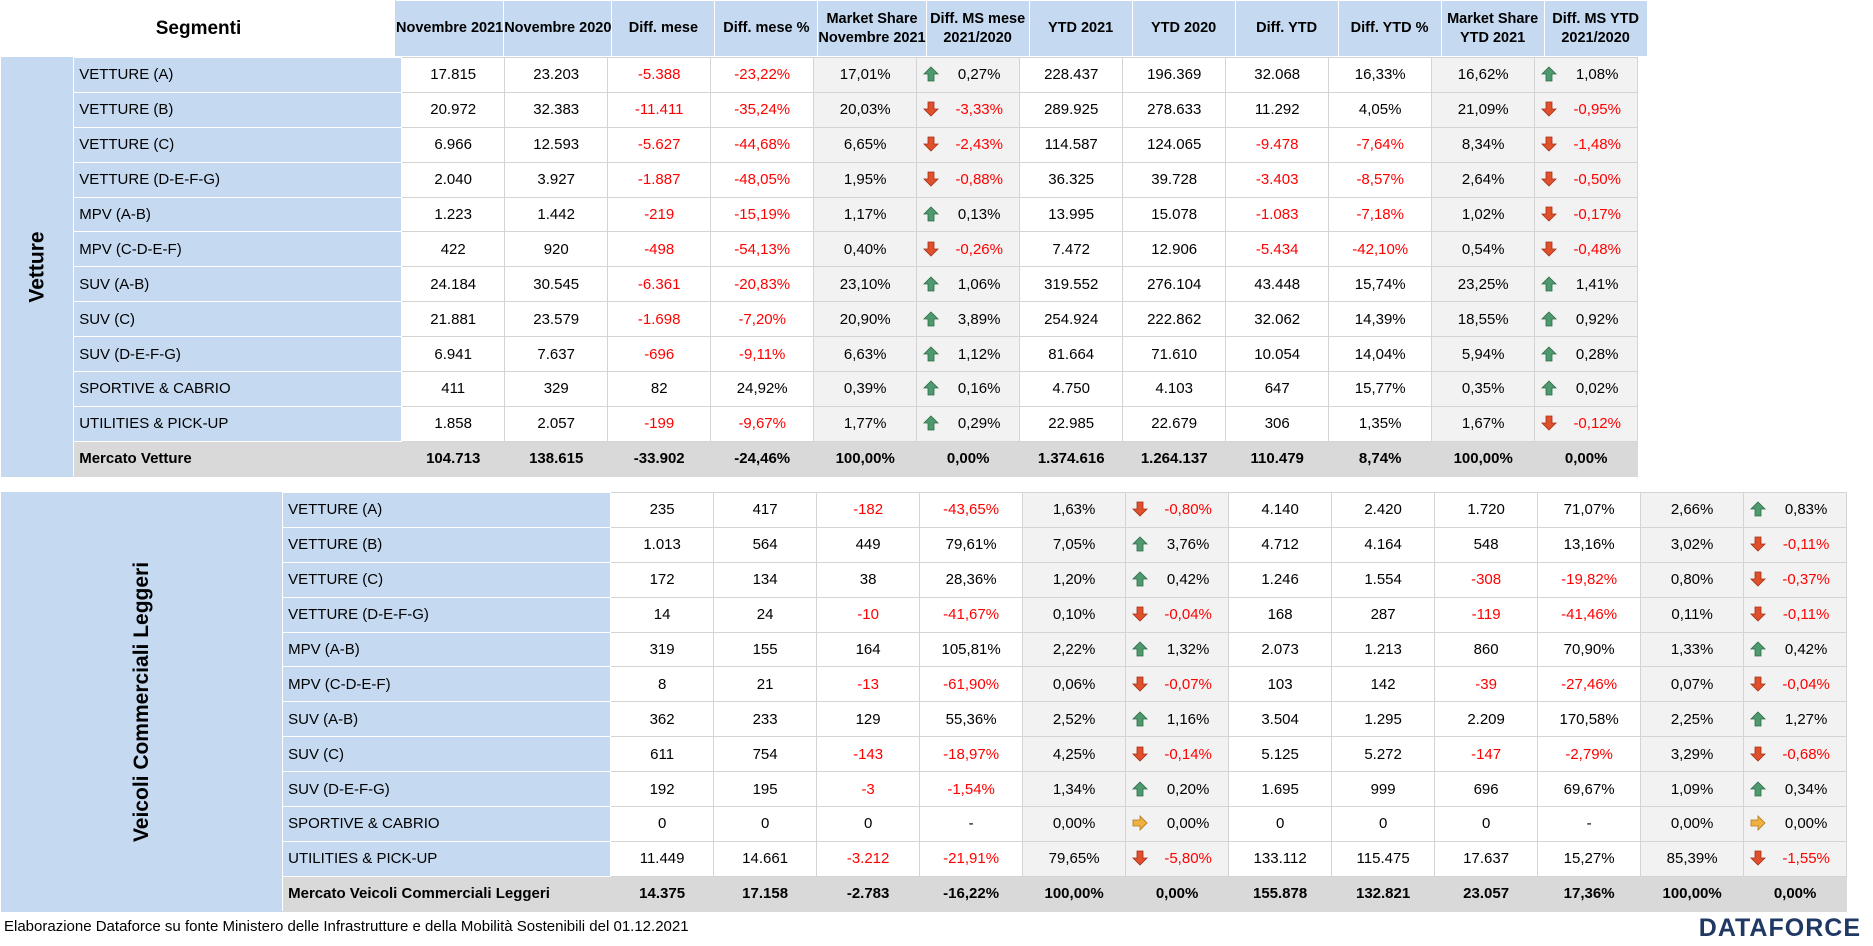 This screenshot has width=1873, height=946. I want to click on value-cell: -44,68%, so click(762, 144).